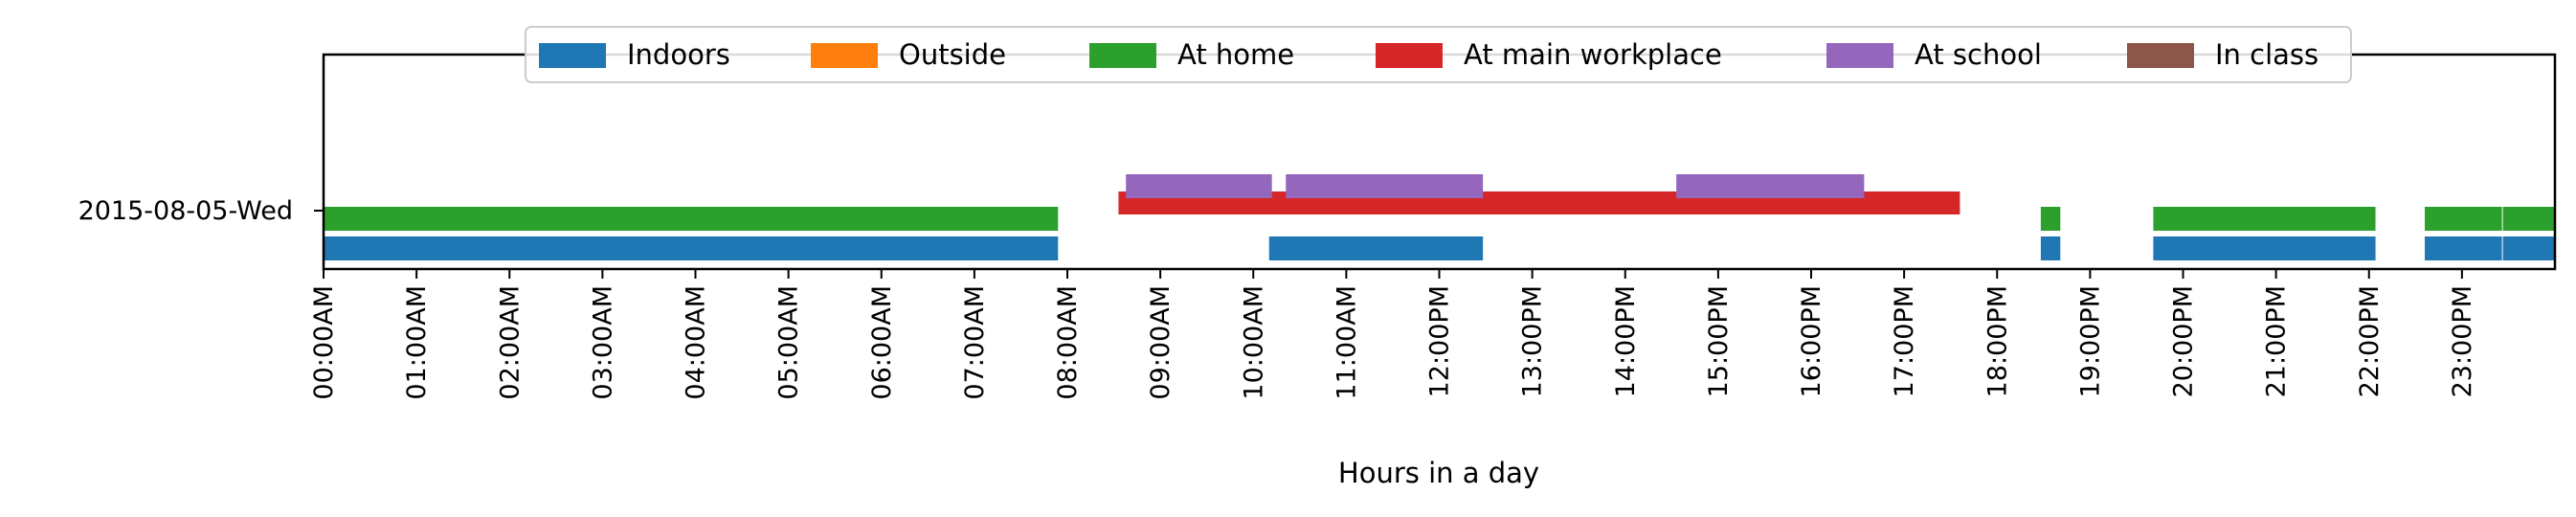 Image resolution: width=2576 pixels, height=517 pixels. Describe the element at coordinates (1347, 342) in the screenshot. I see `x-tick-label: 11:00AM` at that location.